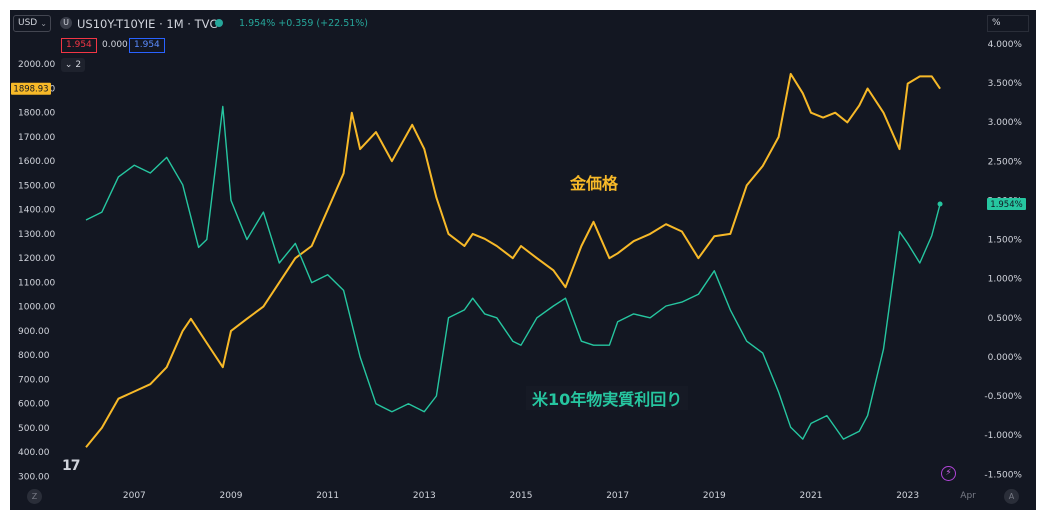  What do you see at coordinates (36, 186) in the screenshot?
I see `left-axis-tick-label: 1500.00` at bounding box center [36, 186].